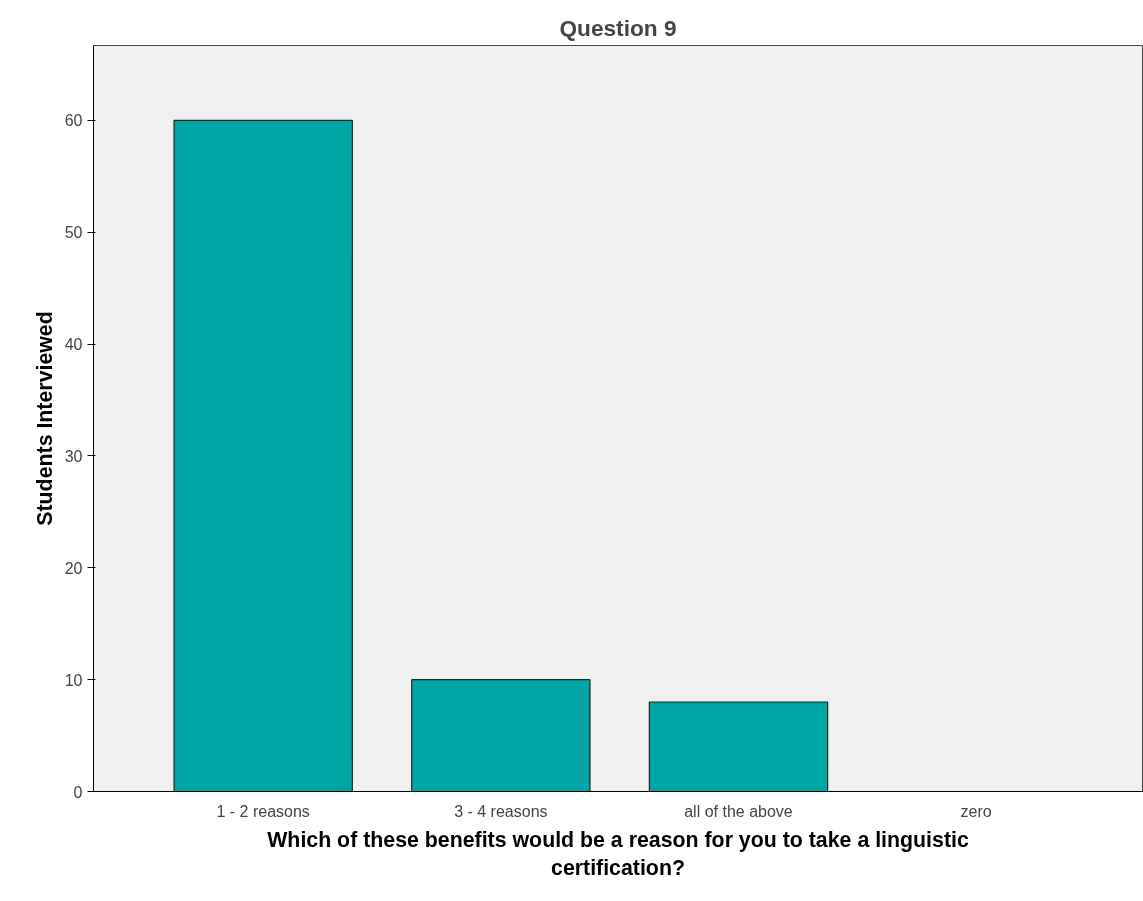  I want to click on y-axis-title: Students Interviewed, so click(44, 418).